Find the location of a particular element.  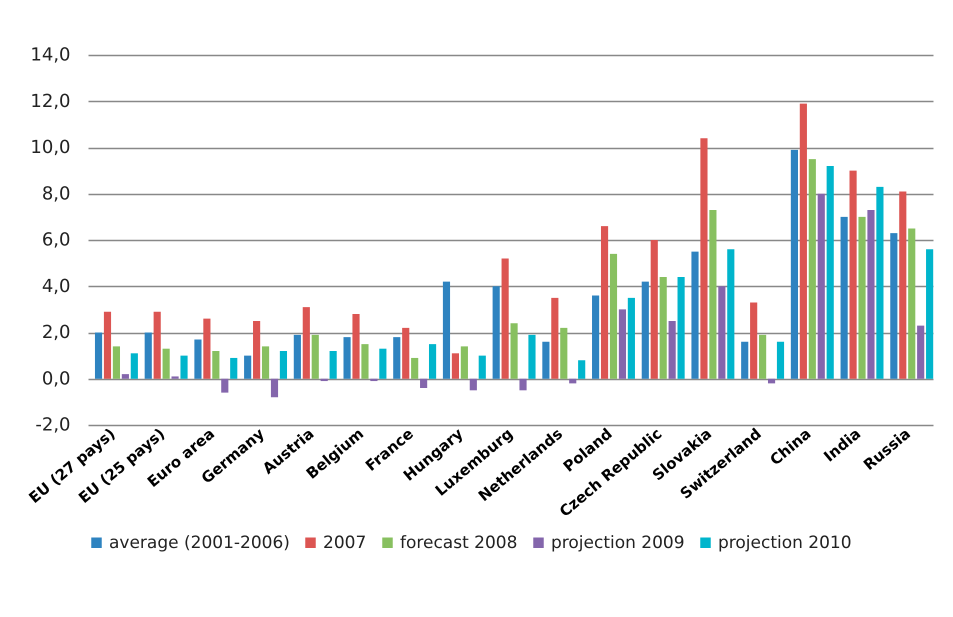

y-tick-label: -2,0 is located at coordinates (52, 425).